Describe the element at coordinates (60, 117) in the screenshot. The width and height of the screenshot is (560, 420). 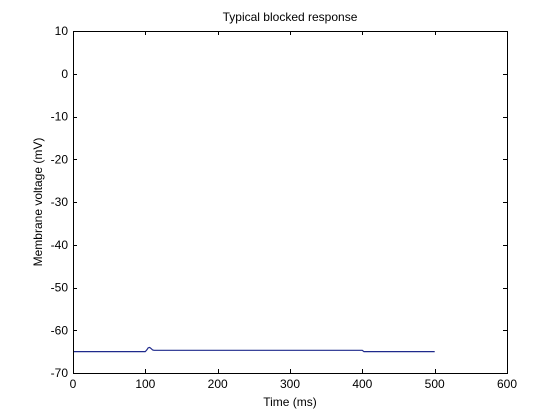
I see `y-tick-label: -10` at that location.